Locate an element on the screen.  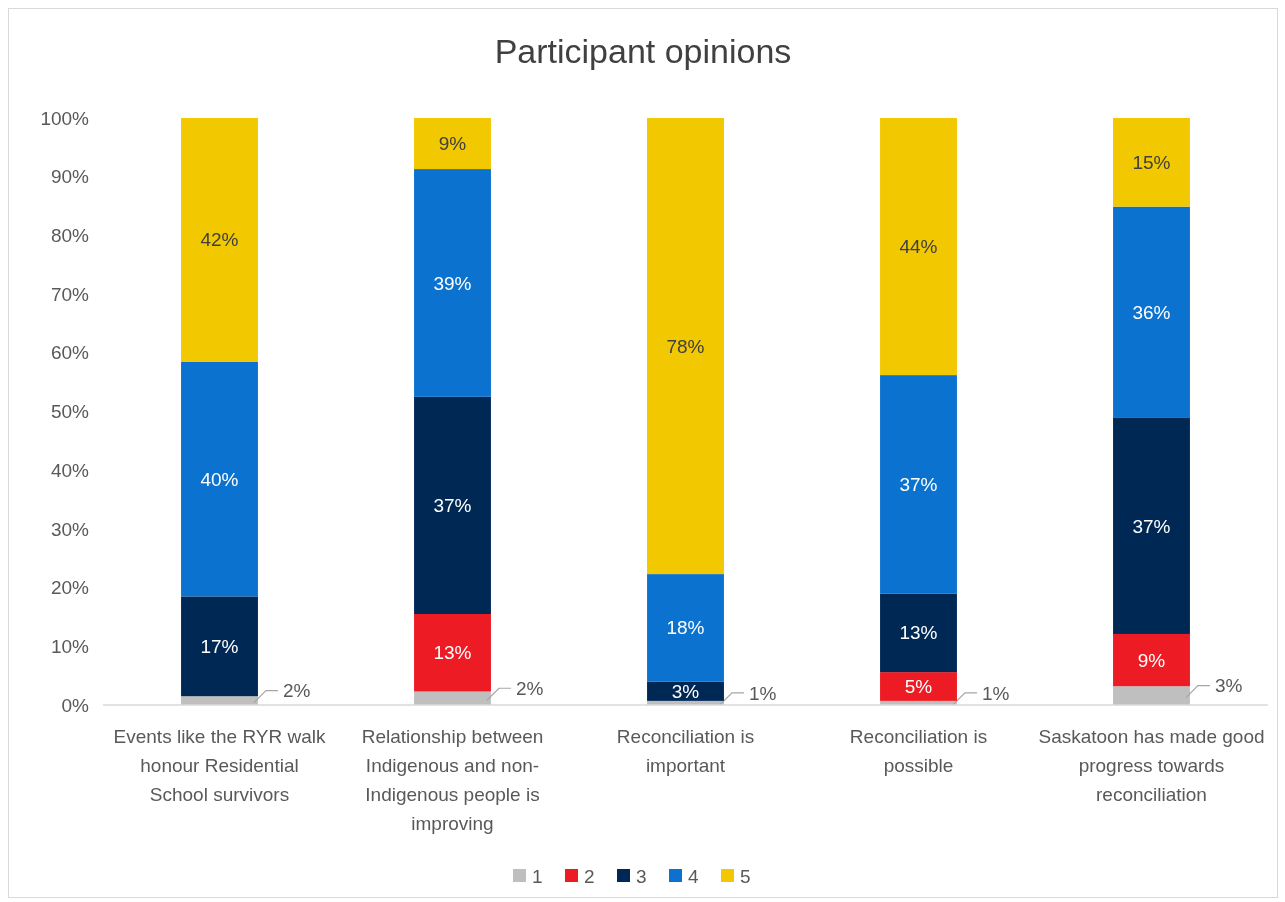
legend-label: 1 is located at coordinates (537, 876).